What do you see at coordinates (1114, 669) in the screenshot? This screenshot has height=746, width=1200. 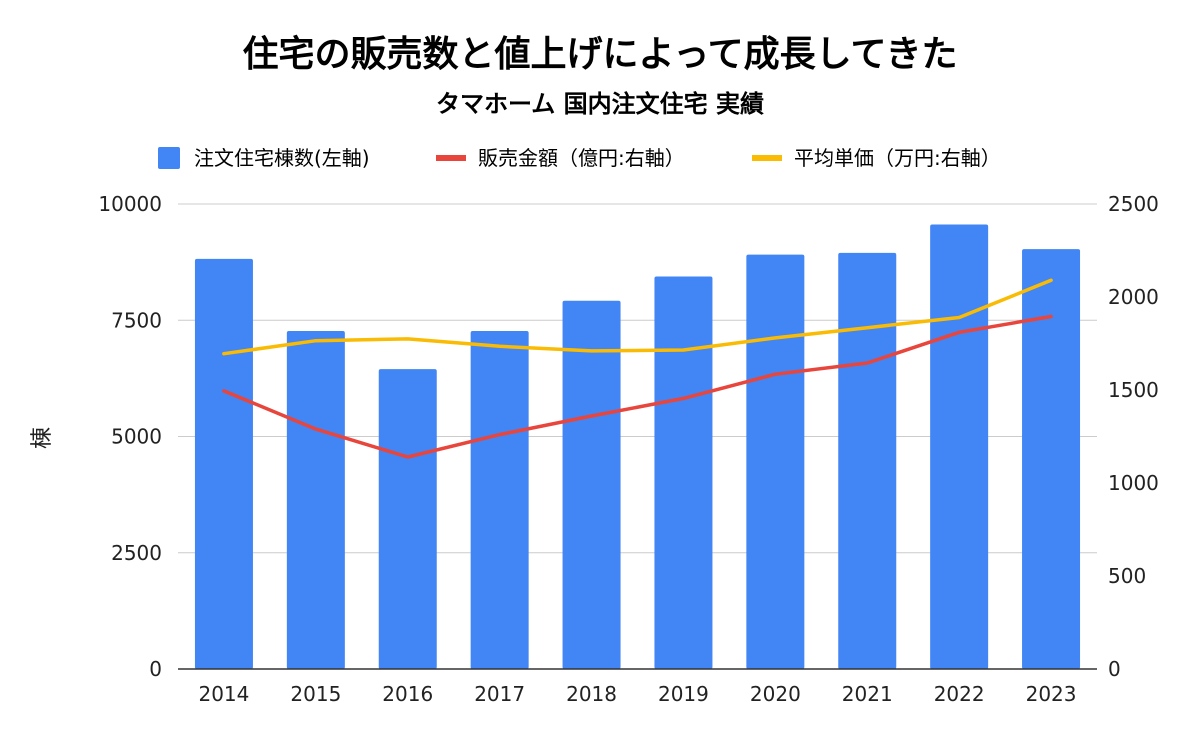 I see `y-right-tick-label: 0` at bounding box center [1114, 669].